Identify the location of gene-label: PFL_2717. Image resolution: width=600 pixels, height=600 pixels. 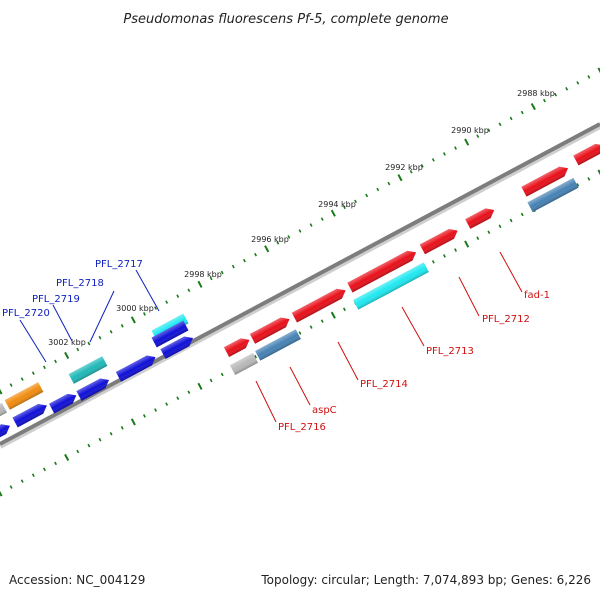
(119, 264).